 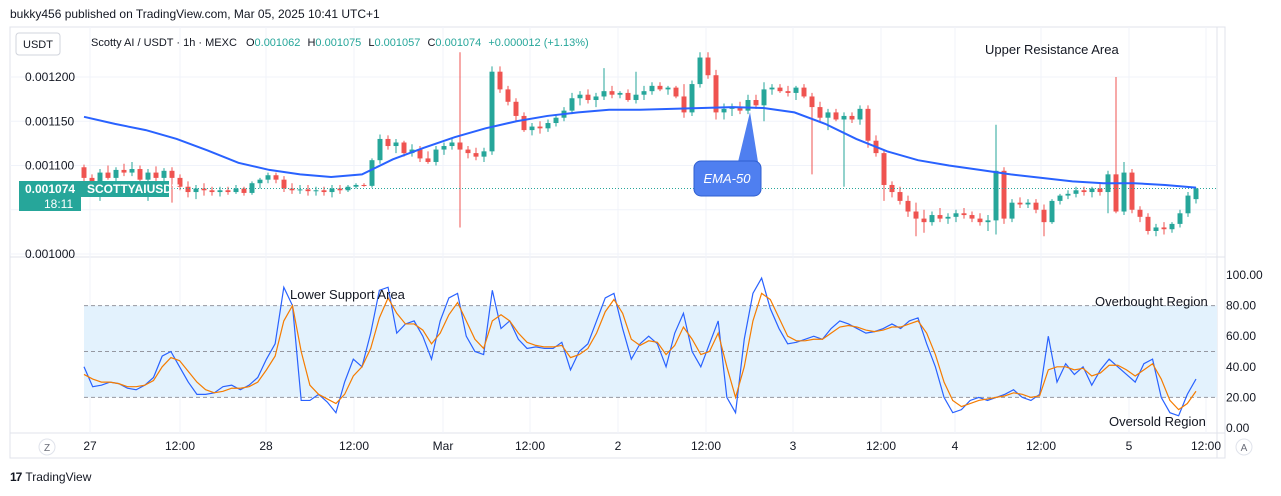 What do you see at coordinates (1241, 367) in the screenshot?
I see `stoch-tick-label: 40.00` at bounding box center [1241, 367].